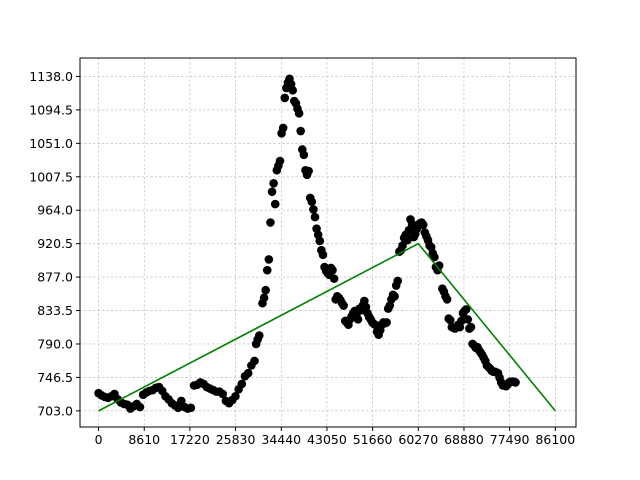  What do you see at coordinates (55, 277) in the screenshot?
I see `y-tick-label: 877.0` at bounding box center [55, 277].